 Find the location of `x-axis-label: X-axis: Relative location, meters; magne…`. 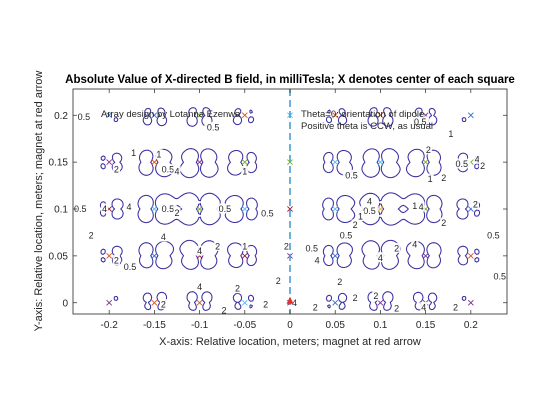

x-axis-label: X-axis: Relative location, meters; magne… is located at coordinates (290, 342).